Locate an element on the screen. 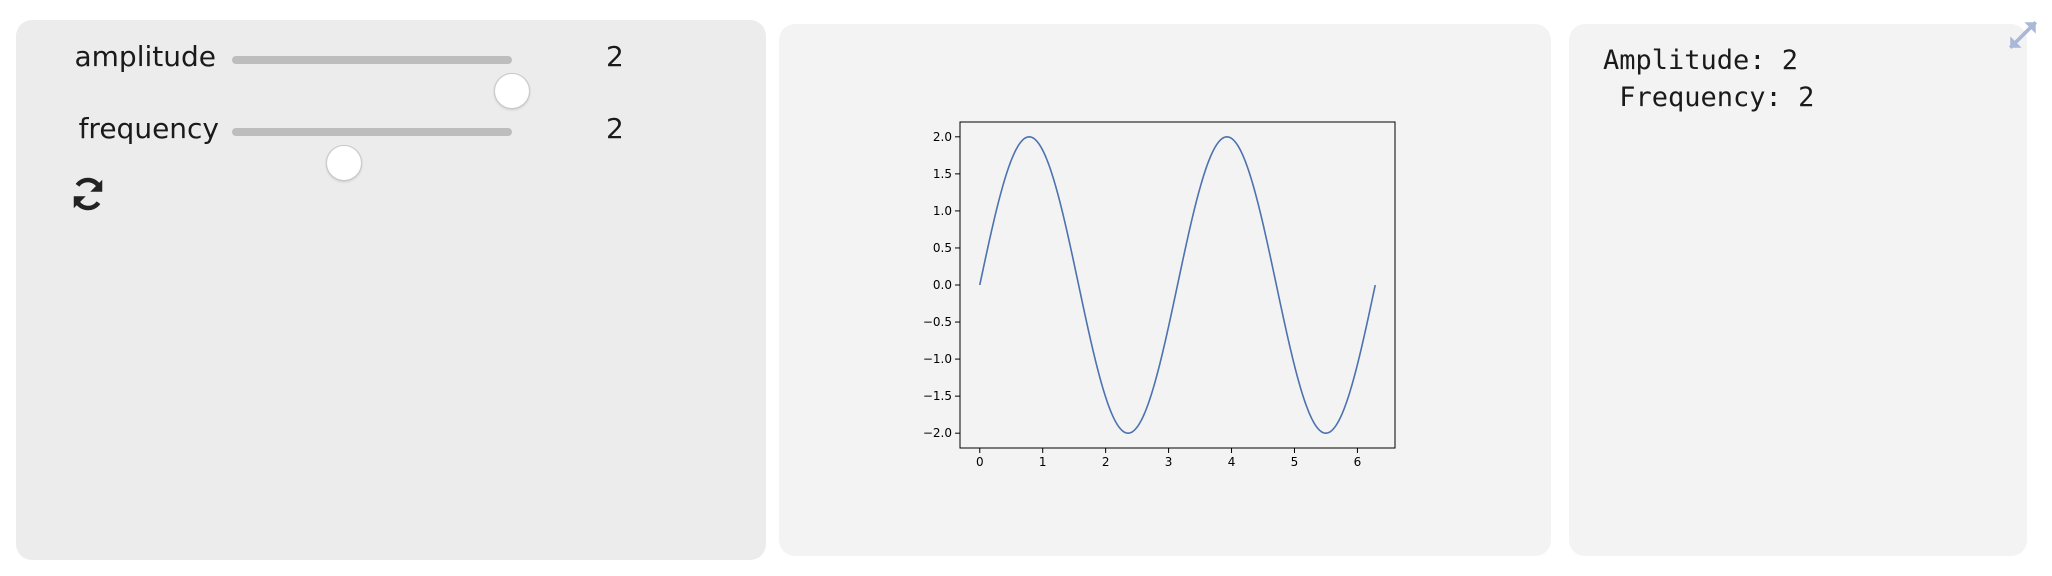 The width and height of the screenshot is (2052, 576). frequency-label: frequency is located at coordinates (148, 128).